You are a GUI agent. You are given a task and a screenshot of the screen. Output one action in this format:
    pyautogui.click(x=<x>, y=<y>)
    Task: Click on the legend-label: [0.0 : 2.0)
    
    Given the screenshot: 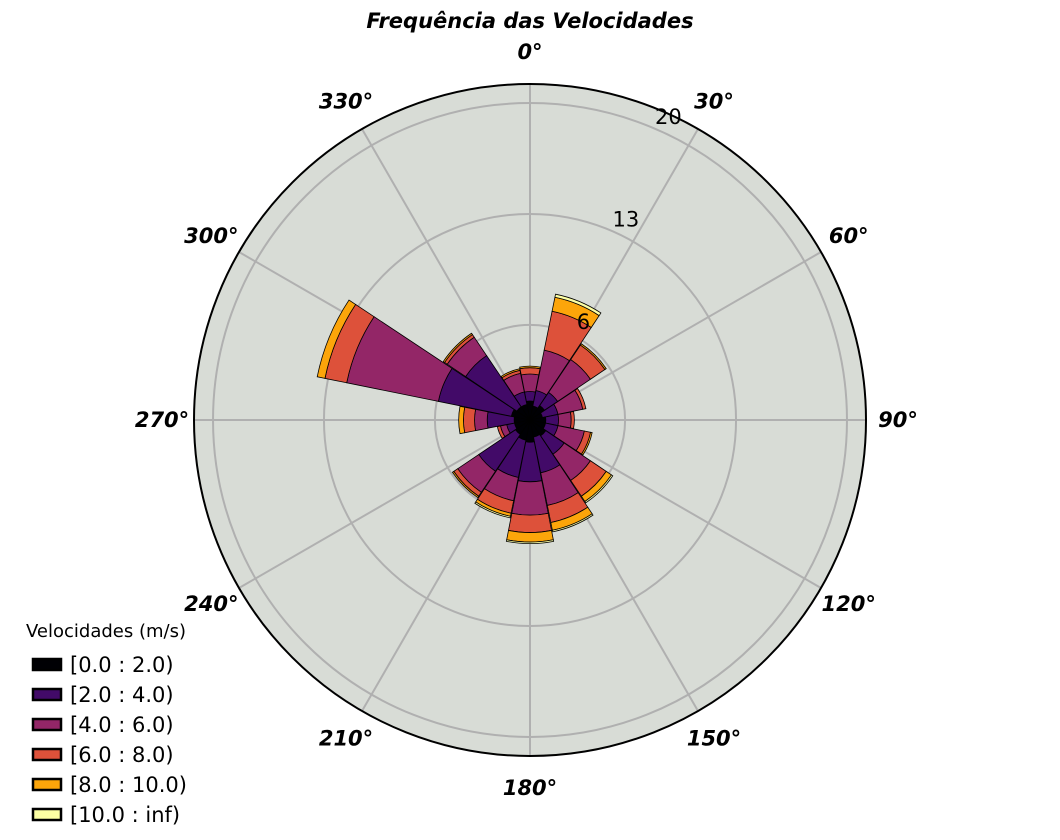 What is the action you would take?
    pyautogui.click(x=122, y=665)
    